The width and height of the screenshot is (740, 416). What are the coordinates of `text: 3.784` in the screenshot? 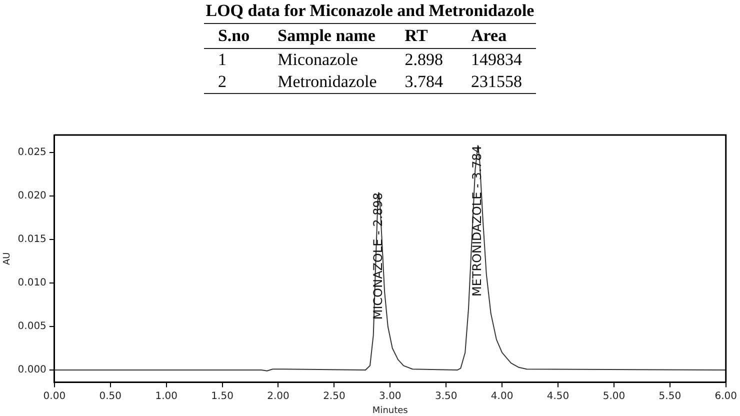 It's located at (424, 82).